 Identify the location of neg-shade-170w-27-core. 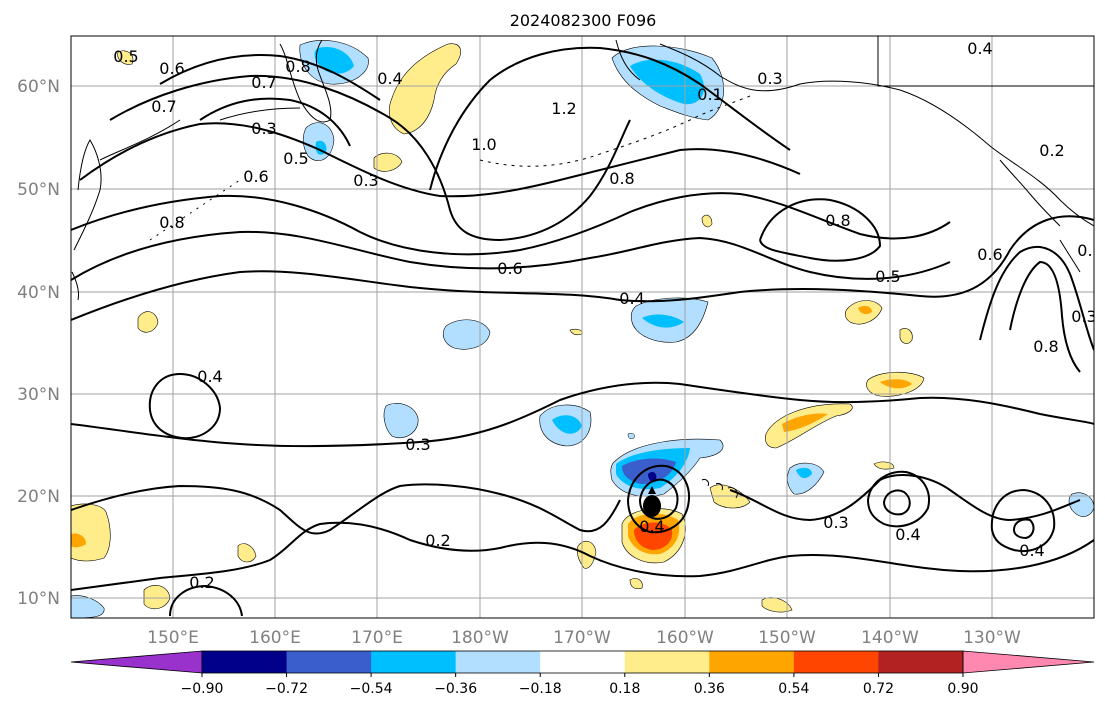
(567, 424).